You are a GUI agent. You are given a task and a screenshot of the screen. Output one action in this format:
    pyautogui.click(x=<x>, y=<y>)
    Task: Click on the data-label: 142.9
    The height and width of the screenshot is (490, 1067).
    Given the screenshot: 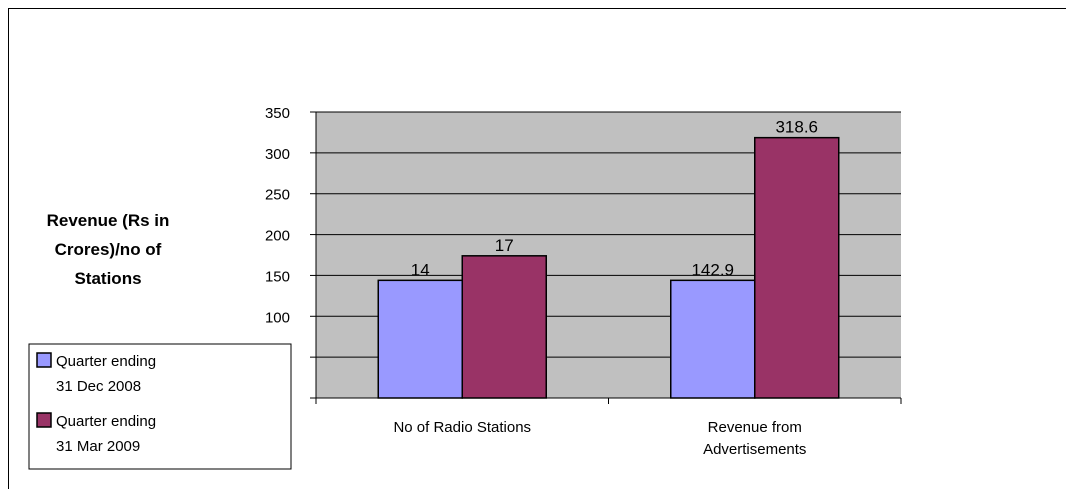 What is the action you would take?
    pyautogui.click(x=712, y=269)
    